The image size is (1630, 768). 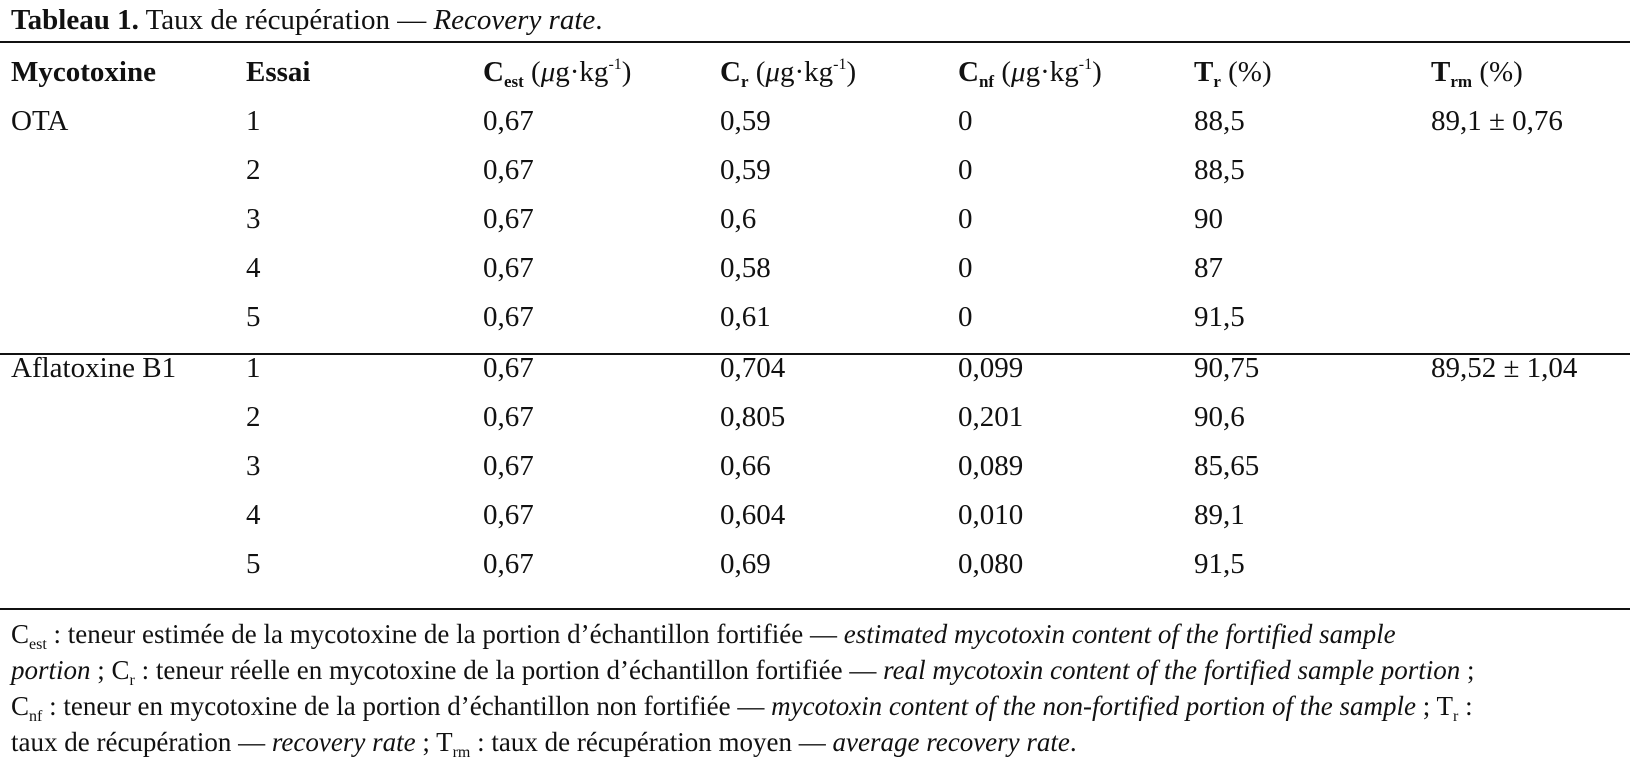 I want to click on cell-c-r: 0,61, so click(x=745, y=317).